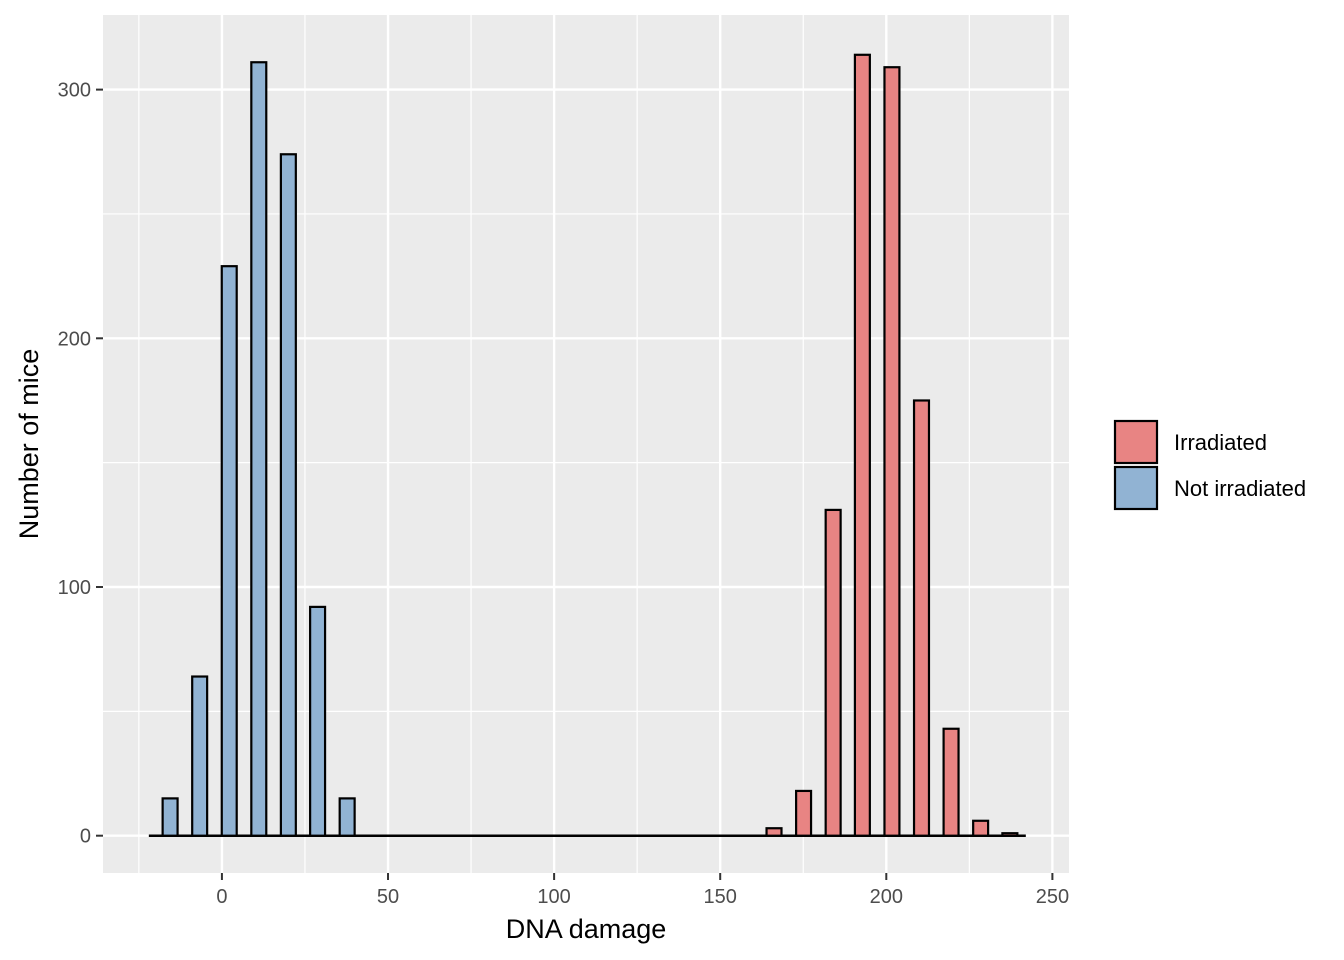 This screenshot has height=960, width=1344. I want to click on y-axis: 0 100 200 300, so click(80, 464).